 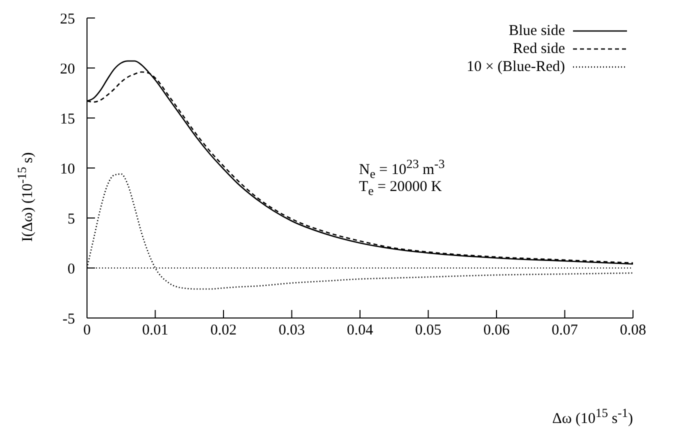 What do you see at coordinates (402, 169) in the screenshot?
I see `annotation: N$_{e}$ = 10$^{23}$ m$^{-3}$` at bounding box center [402, 169].